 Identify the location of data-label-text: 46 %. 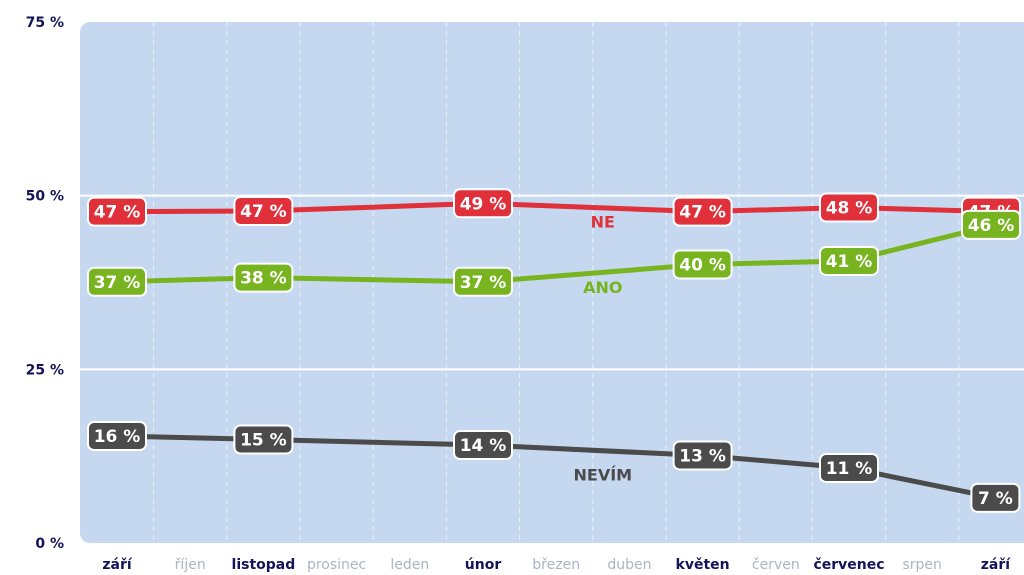
(991, 226).